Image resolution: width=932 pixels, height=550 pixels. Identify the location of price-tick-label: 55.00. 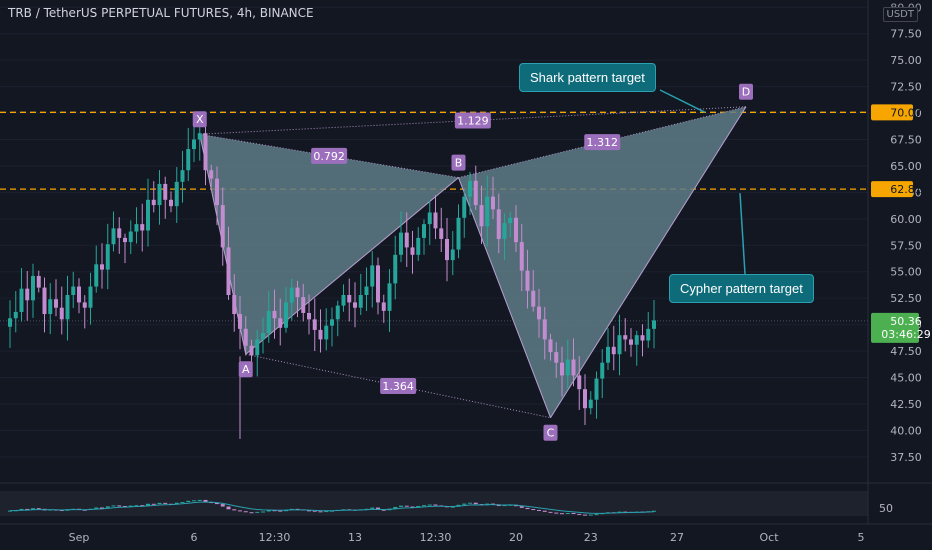
(906, 272).